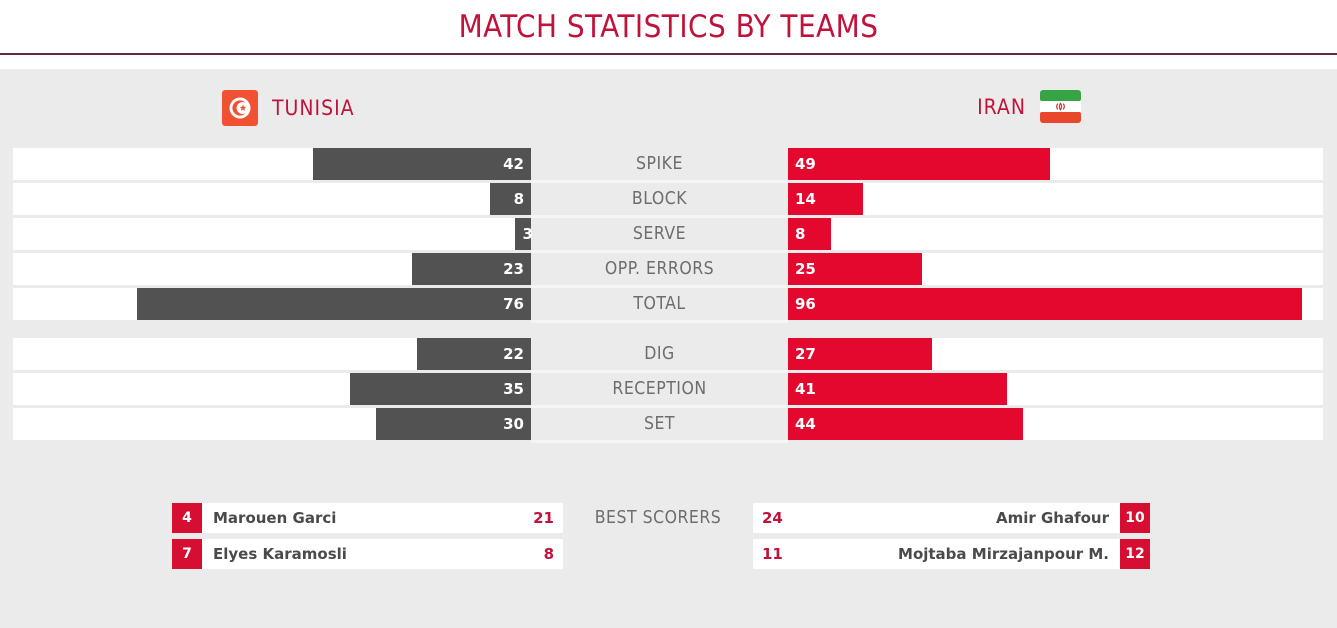  What do you see at coordinates (1055, 389) in the screenshot?
I see `stat-track-right: 41` at bounding box center [1055, 389].